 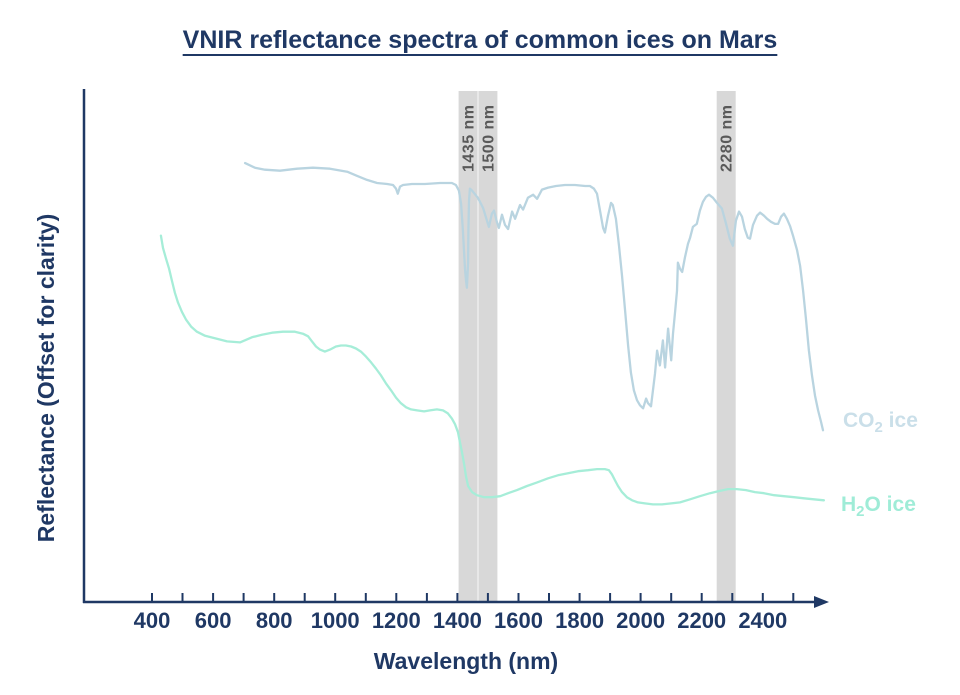 I want to click on absorption-band-label: 1435 nm, so click(x=469, y=138).